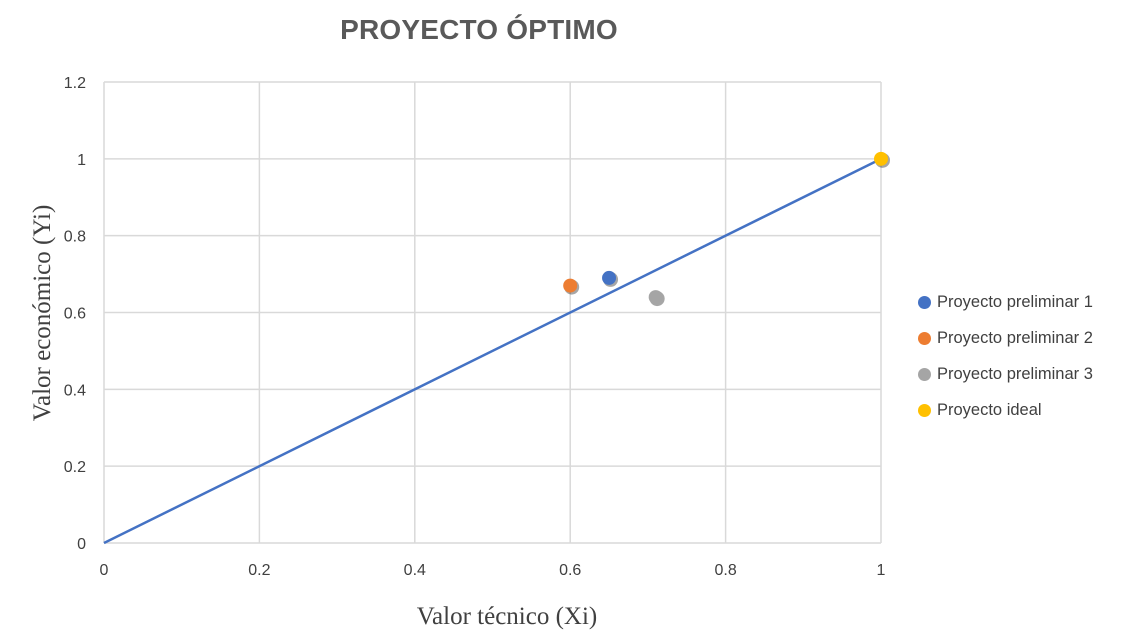 Image resolution: width=1124 pixels, height=638 pixels. What do you see at coordinates (75, 237) in the screenshot?
I see `y-tick-label: 0.8` at bounding box center [75, 237].